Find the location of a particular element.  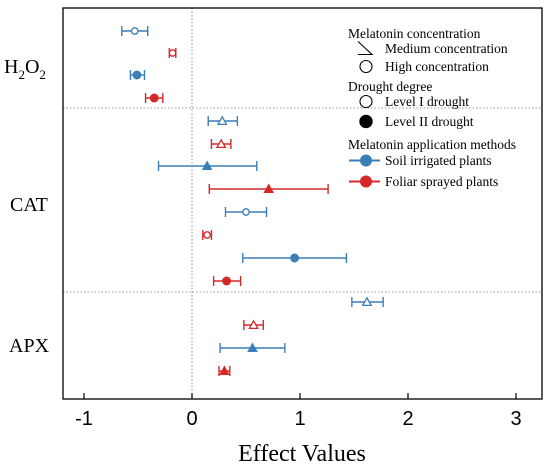

legend-entry-label: Medium concentration is located at coordinates (446, 48).